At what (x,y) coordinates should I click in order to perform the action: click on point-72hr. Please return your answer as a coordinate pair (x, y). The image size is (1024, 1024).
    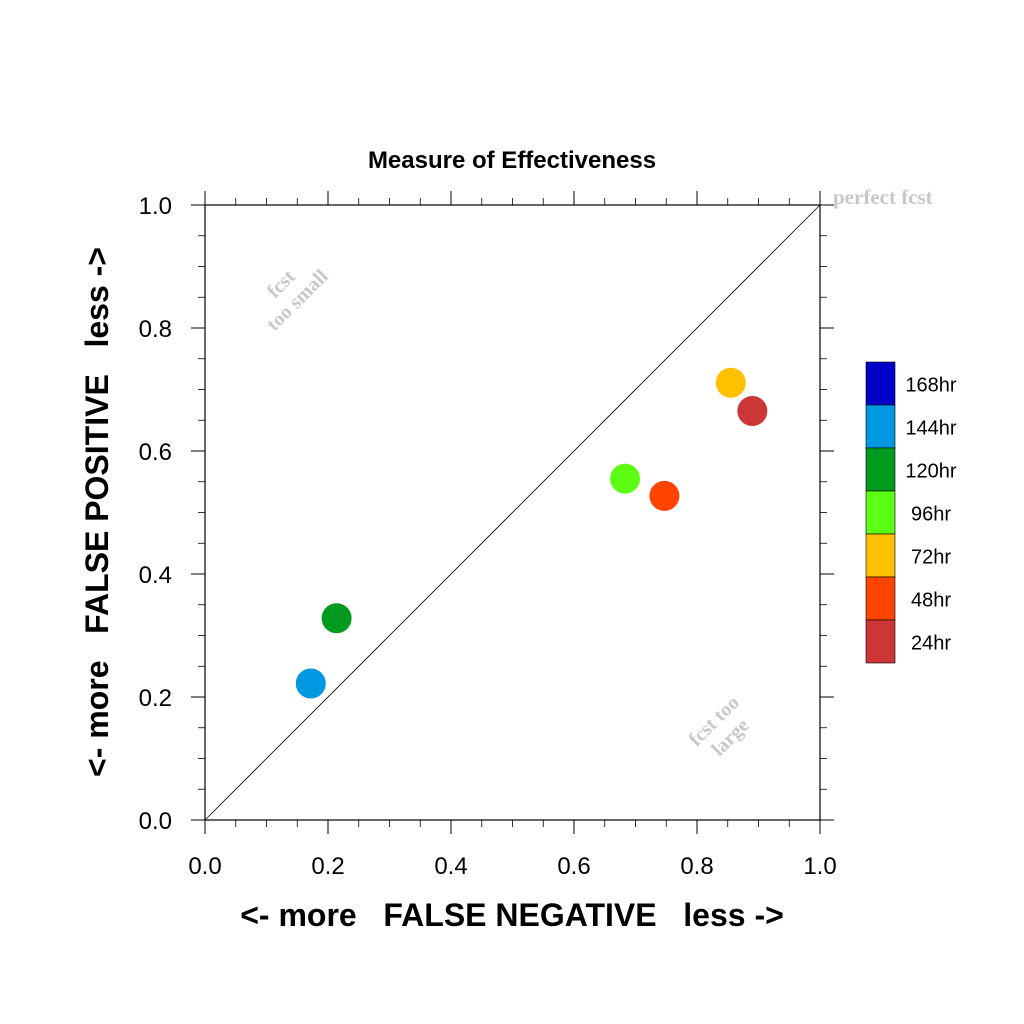
    Looking at the image, I should click on (730, 382).